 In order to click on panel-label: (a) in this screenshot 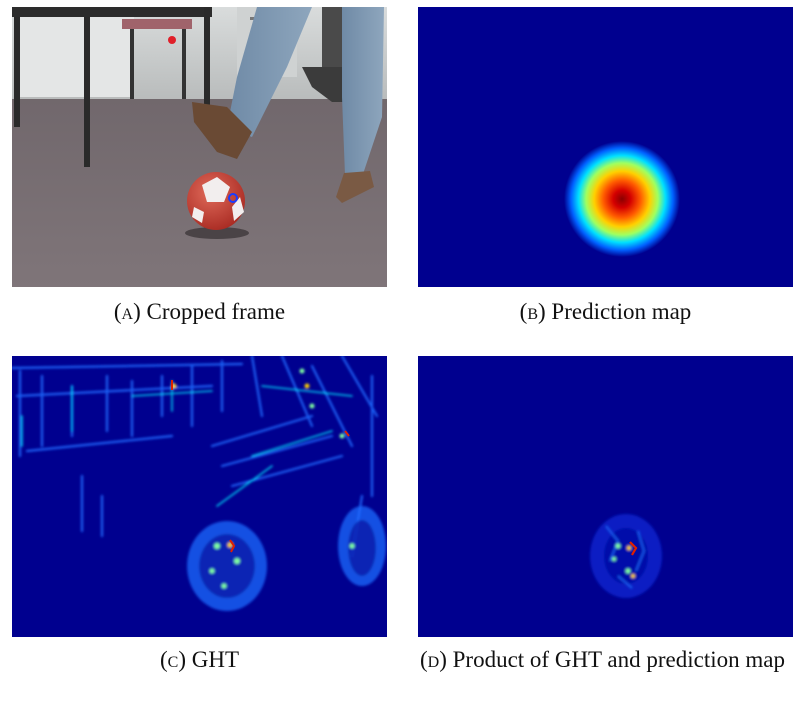, I will do `click(127, 311)`.